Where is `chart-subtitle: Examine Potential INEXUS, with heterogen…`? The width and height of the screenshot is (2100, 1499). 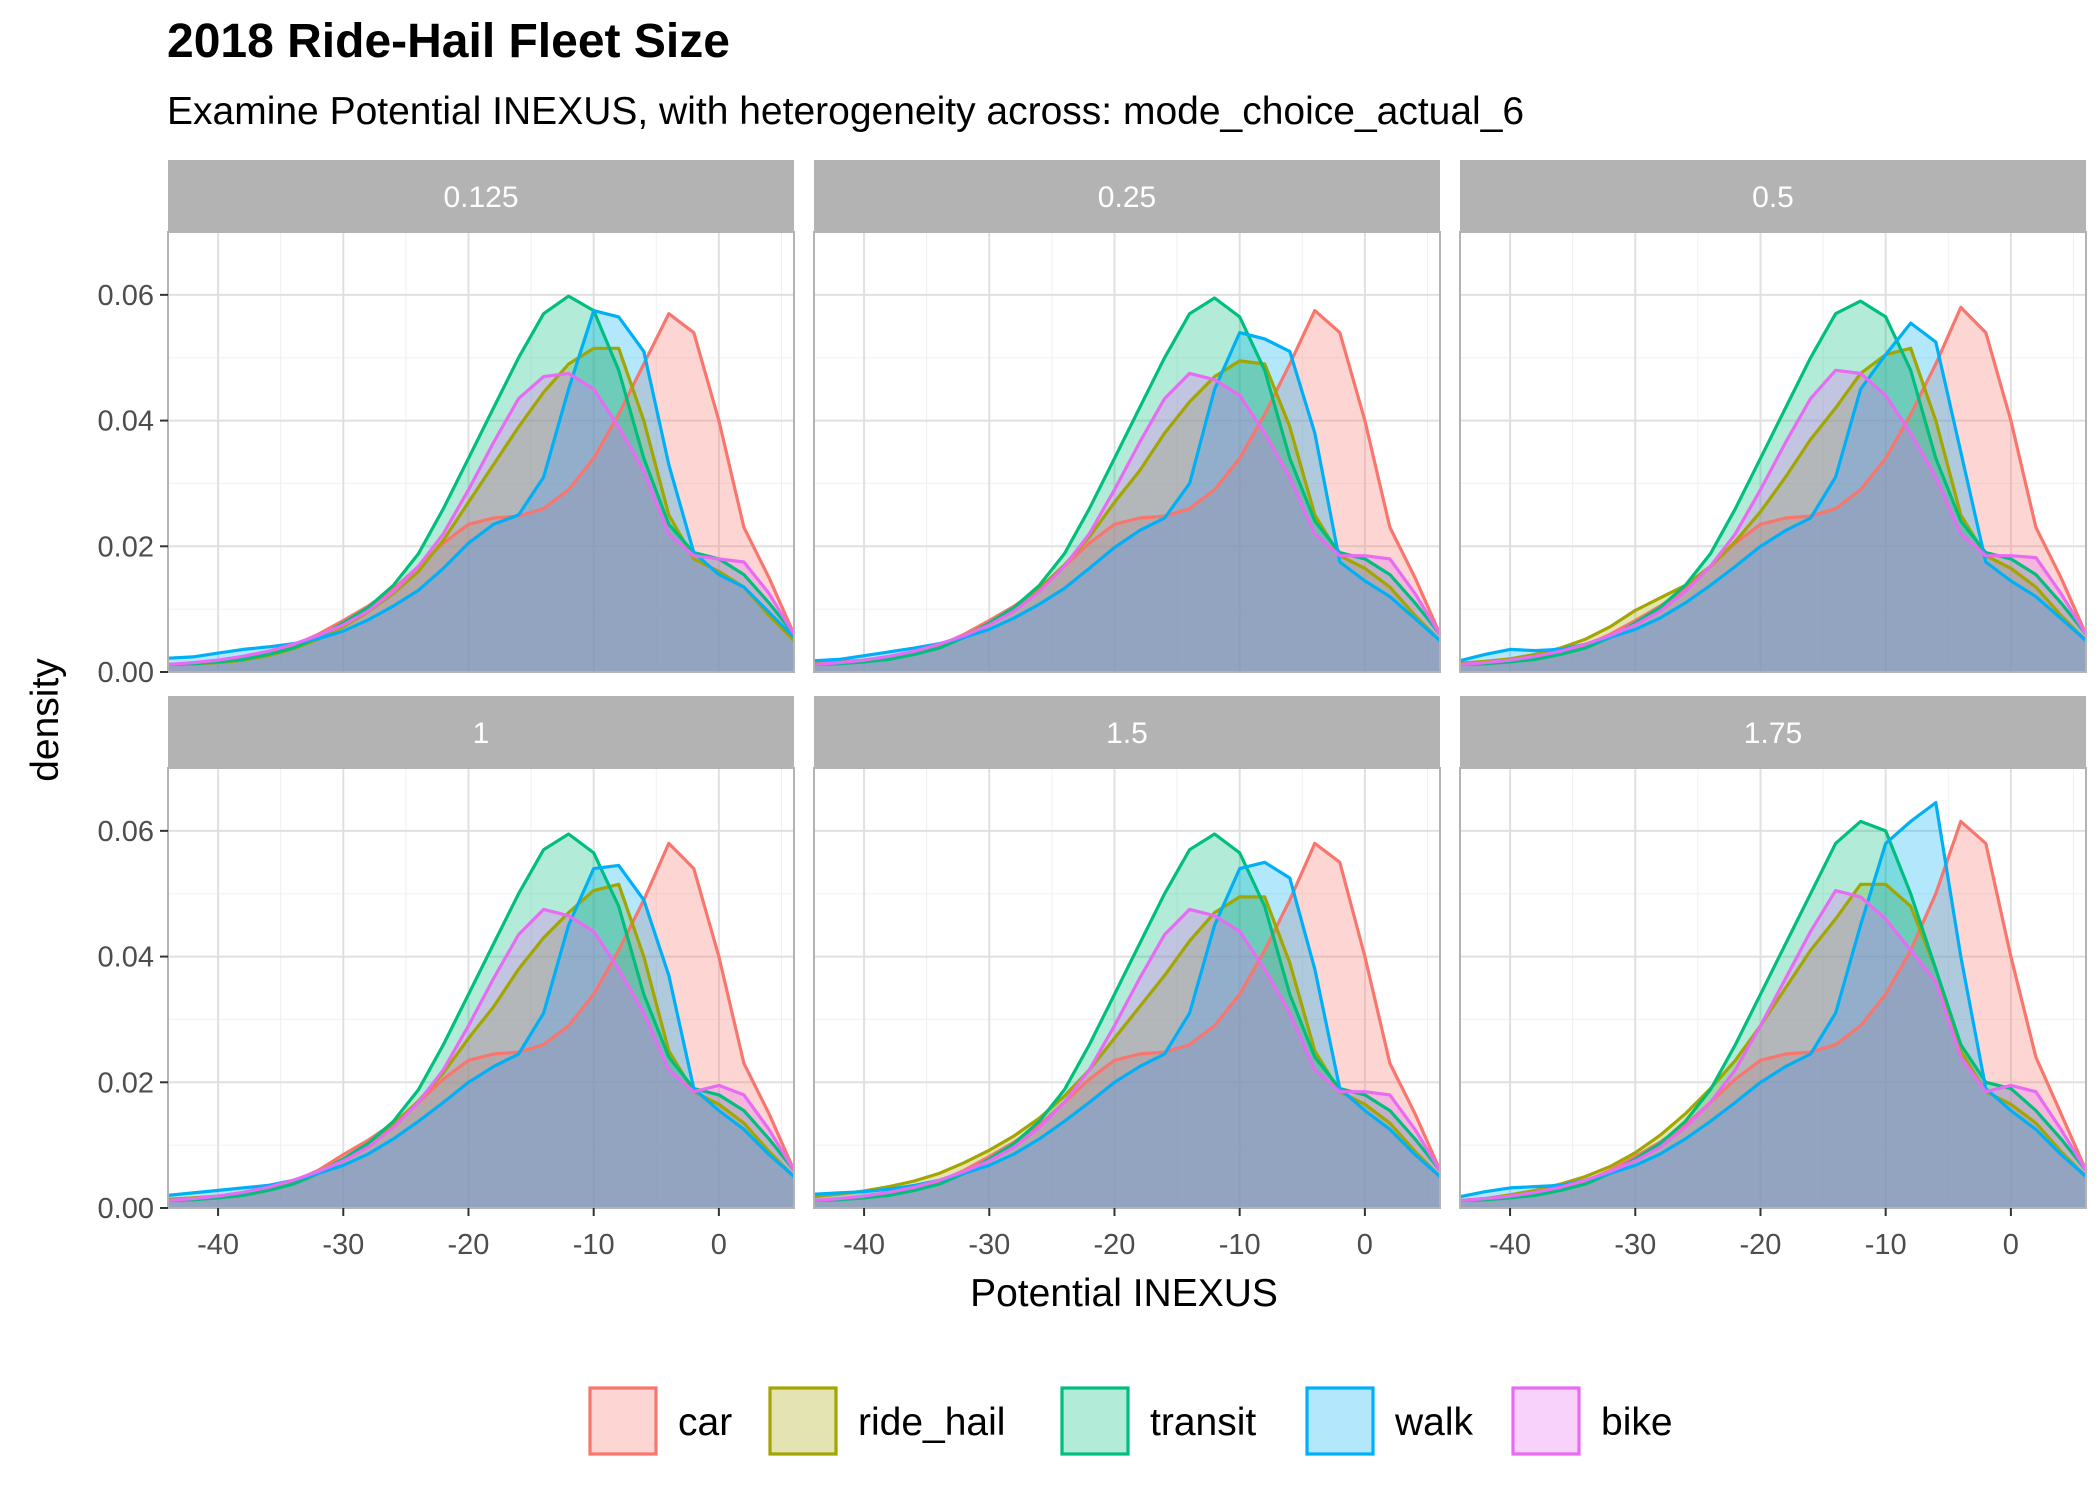 chart-subtitle: Examine Potential INEXUS, with heterogen… is located at coordinates (846, 111).